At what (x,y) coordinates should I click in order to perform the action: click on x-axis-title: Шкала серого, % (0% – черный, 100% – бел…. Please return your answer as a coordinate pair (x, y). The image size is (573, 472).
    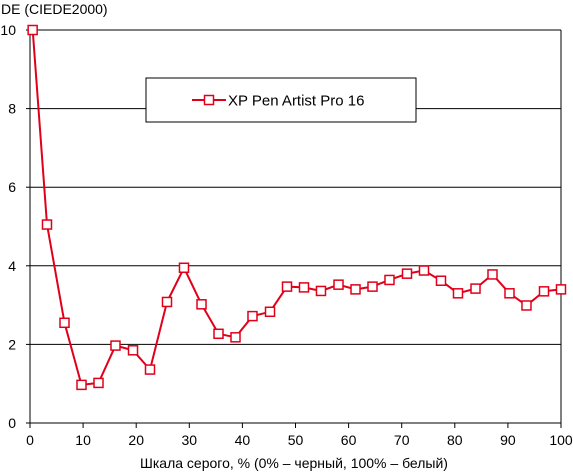
    Looking at the image, I should click on (294, 463).